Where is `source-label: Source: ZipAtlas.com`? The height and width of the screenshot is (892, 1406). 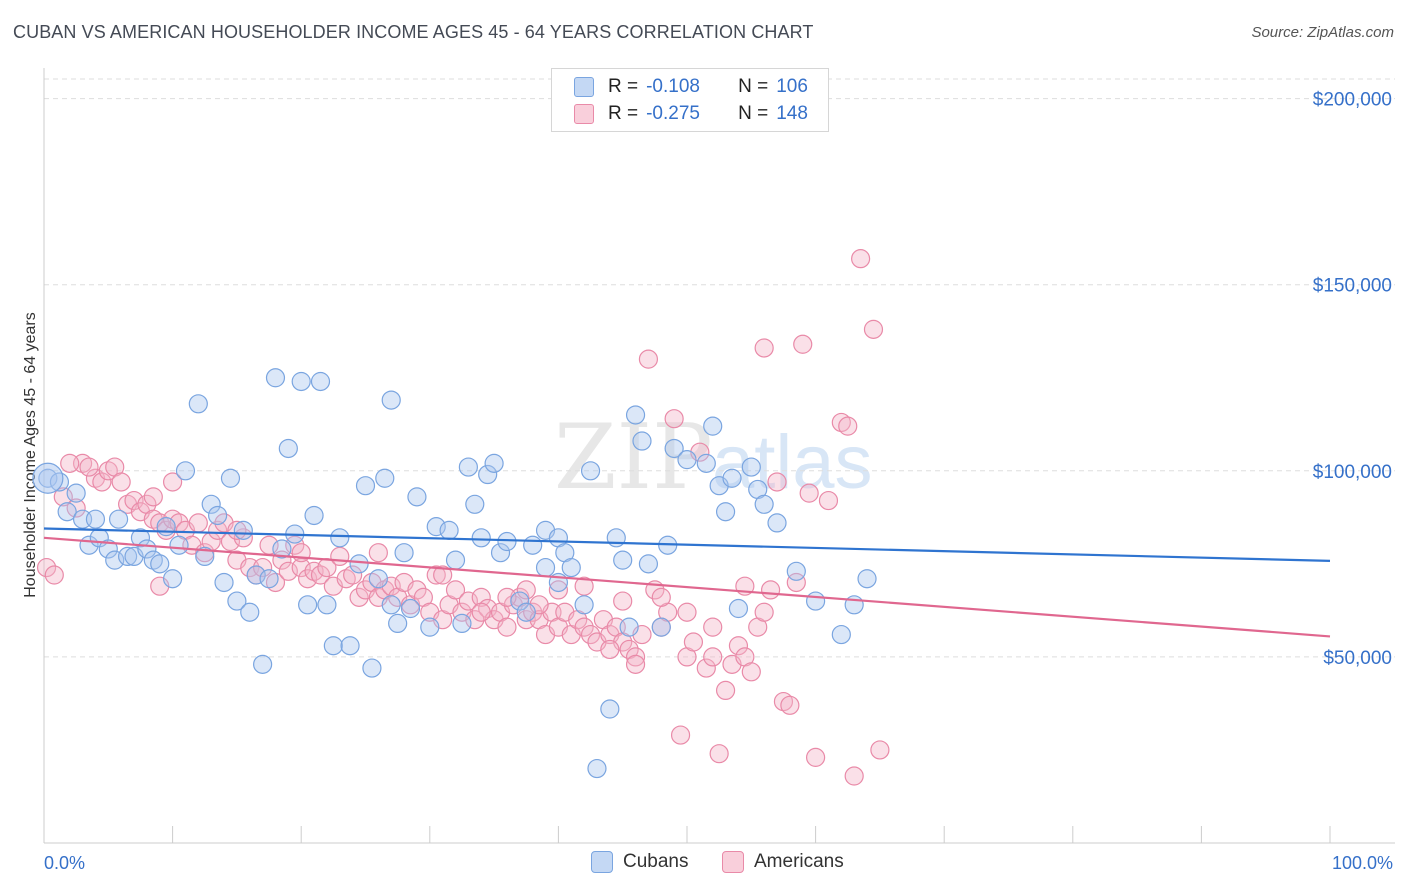 source-label: Source: ZipAtlas.com is located at coordinates (1322, 32).